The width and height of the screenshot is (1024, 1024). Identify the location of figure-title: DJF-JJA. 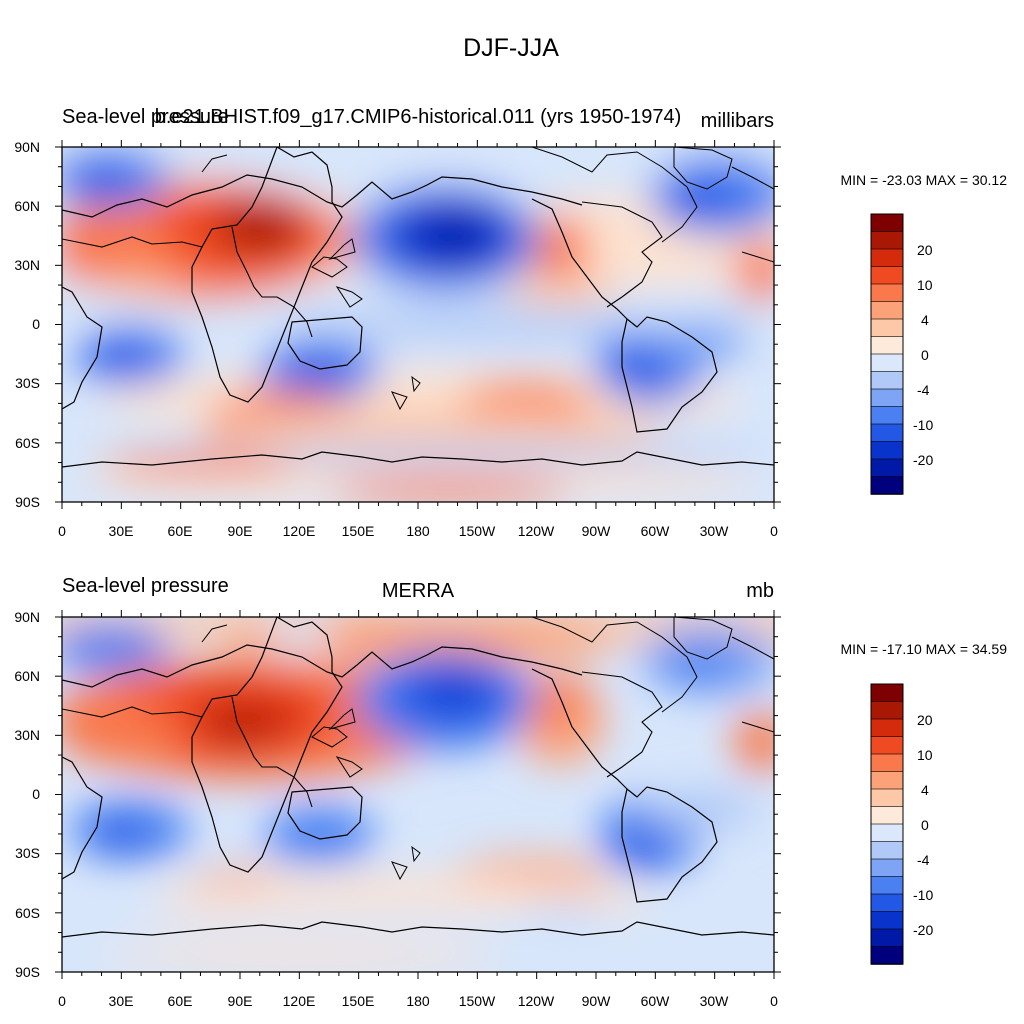
(511, 48).